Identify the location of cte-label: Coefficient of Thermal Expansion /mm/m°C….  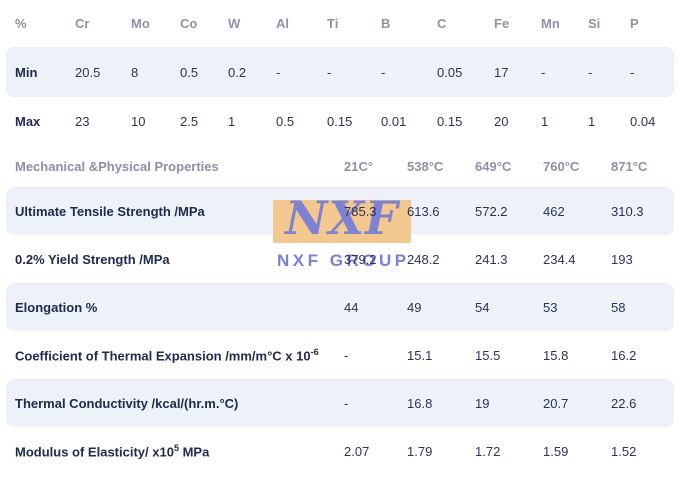
(179, 355).